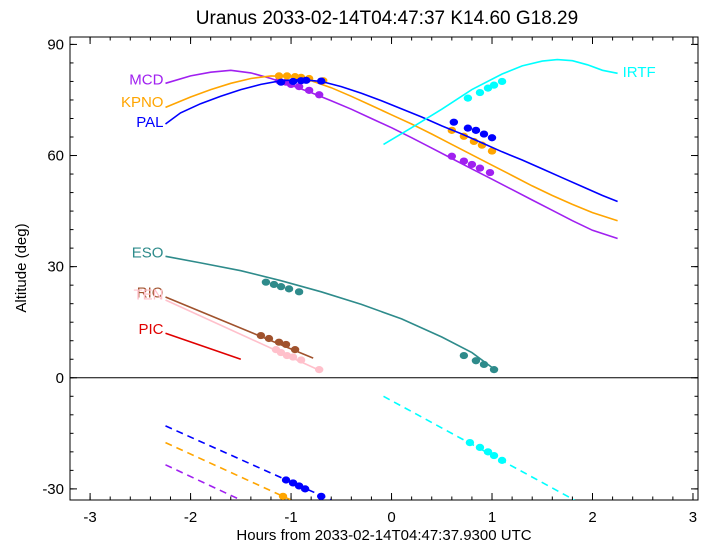  Describe the element at coordinates (21, 267) in the screenshot. I see `y-axis-label: Altitude (deg)` at that location.